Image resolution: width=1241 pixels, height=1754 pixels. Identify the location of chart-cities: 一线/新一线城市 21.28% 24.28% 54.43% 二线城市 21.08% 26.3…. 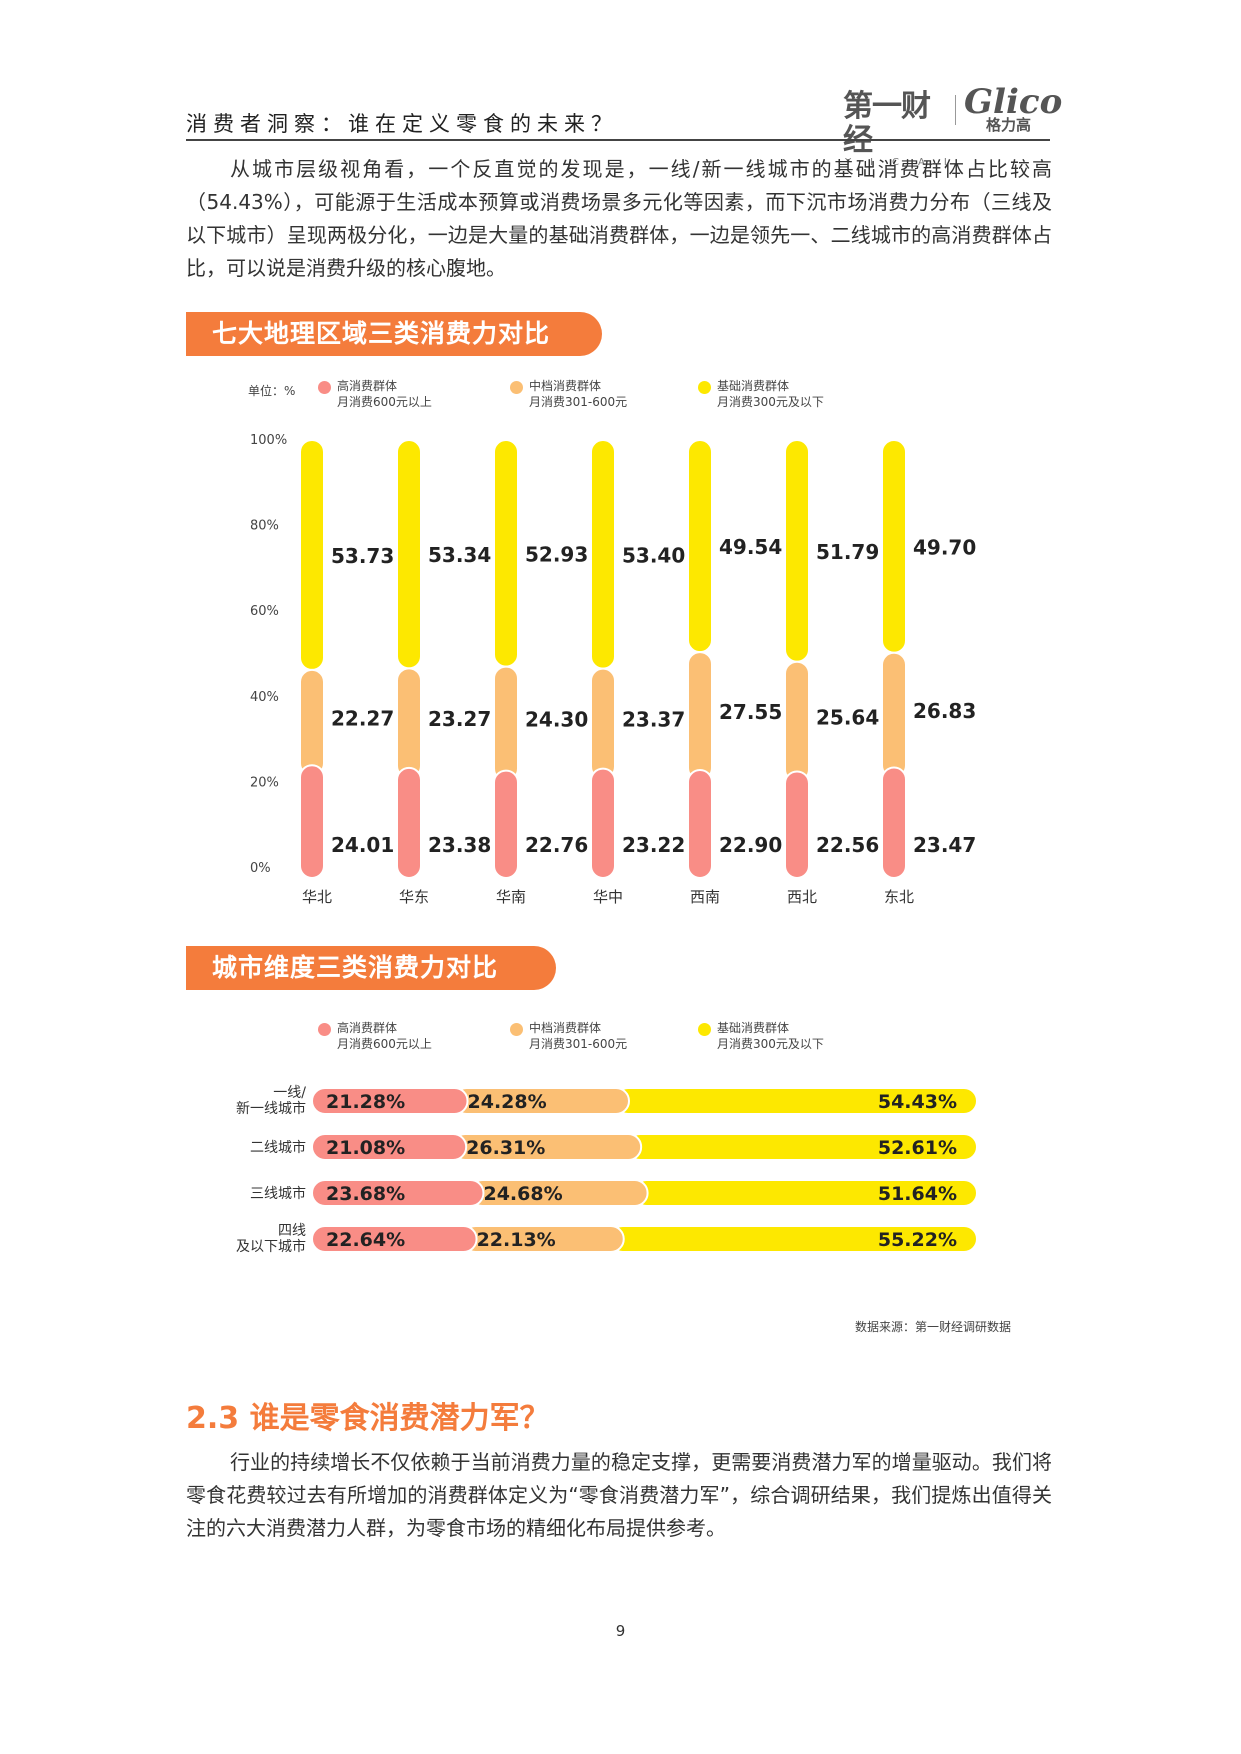
(607, 1170).